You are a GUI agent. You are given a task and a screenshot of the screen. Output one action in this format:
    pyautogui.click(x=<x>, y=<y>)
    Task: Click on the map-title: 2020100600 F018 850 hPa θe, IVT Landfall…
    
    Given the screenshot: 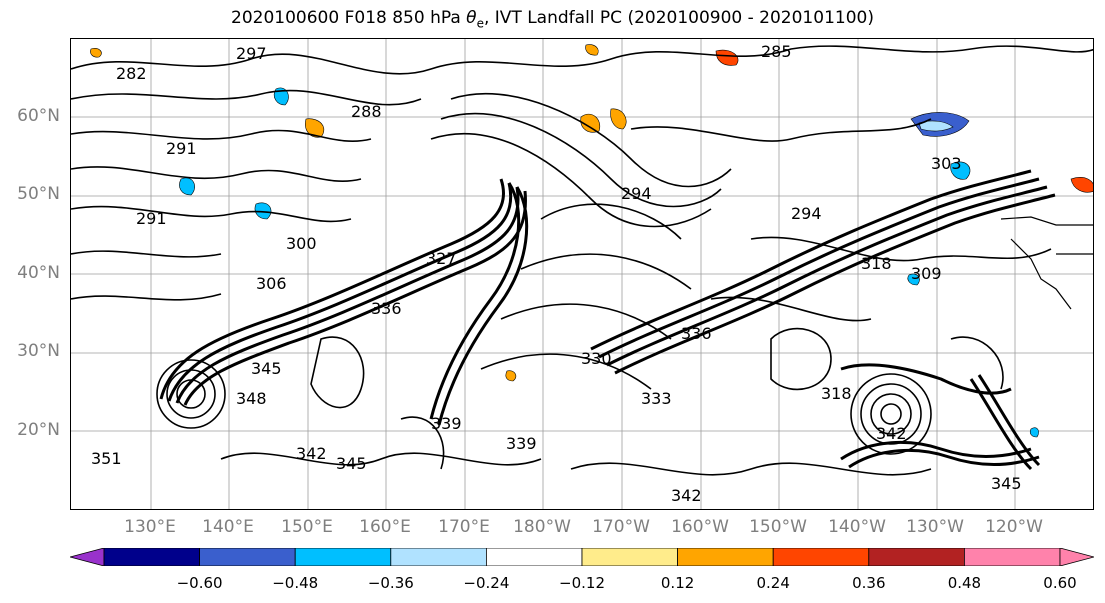 What is the action you would take?
    pyautogui.click(x=552, y=19)
    